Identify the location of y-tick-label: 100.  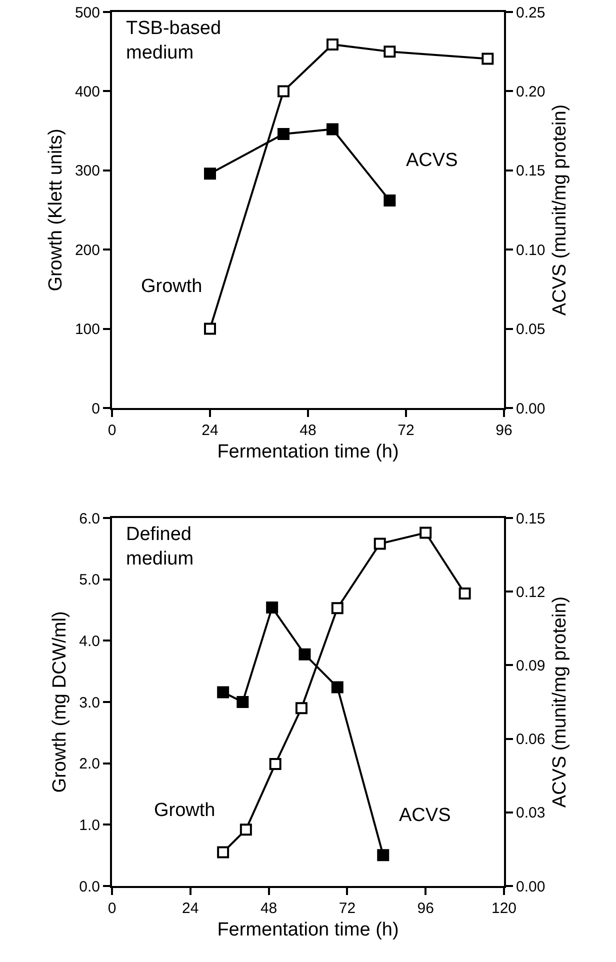
(87, 329).